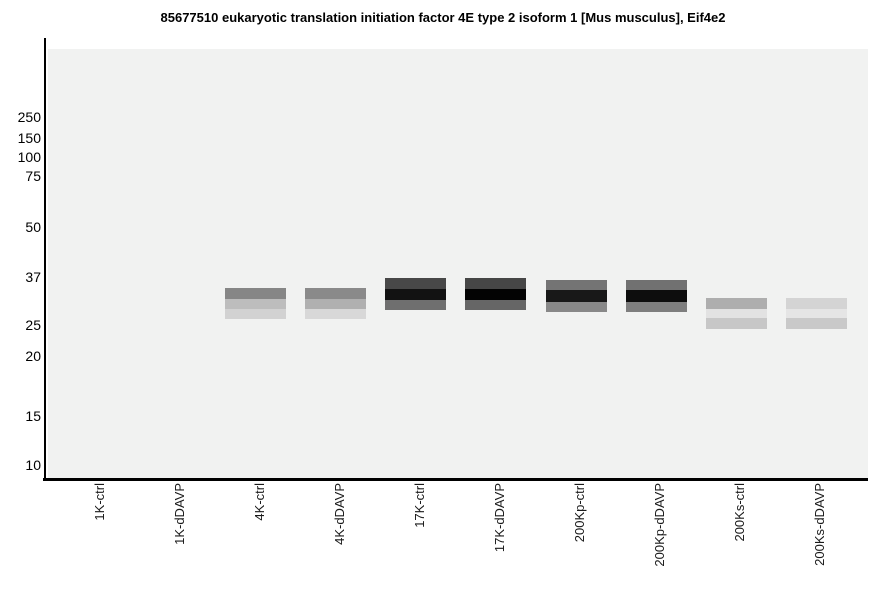 The image size is (886, 595). What do you see at coordinates (739, 512) in the screenshot?
I see `lane-label-200Ks-ctrl: 200Ks-ctrl` at bounding box center [739, 512].